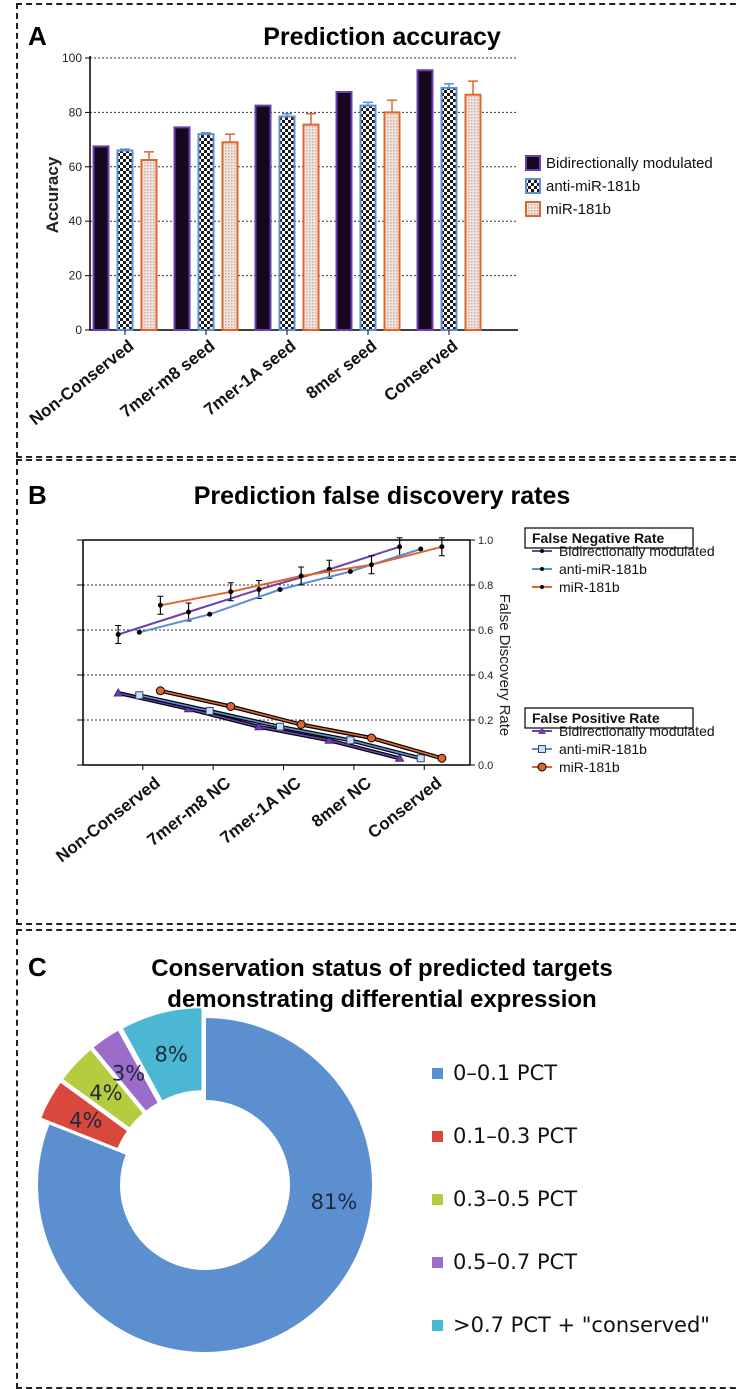 The height and width of the screenshot is (1389, 739). Describe the element at coordinates (515, 1199) in the screenshot. I see `legend-label: 0.3–0.5 PCT` at that location.